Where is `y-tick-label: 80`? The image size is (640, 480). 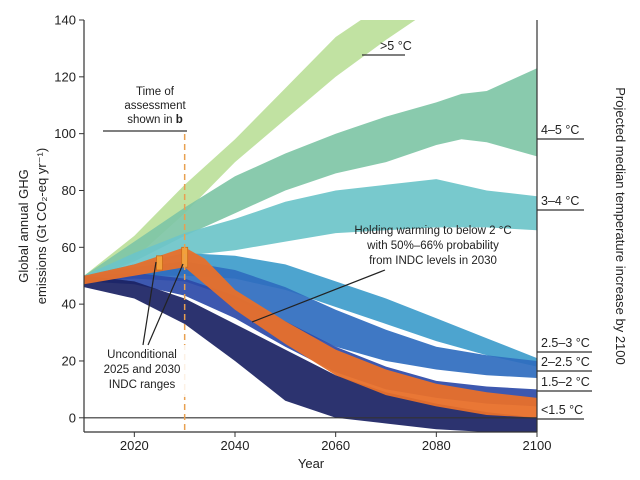 y-tick-label: 80 is located at coordinates (69, 190).